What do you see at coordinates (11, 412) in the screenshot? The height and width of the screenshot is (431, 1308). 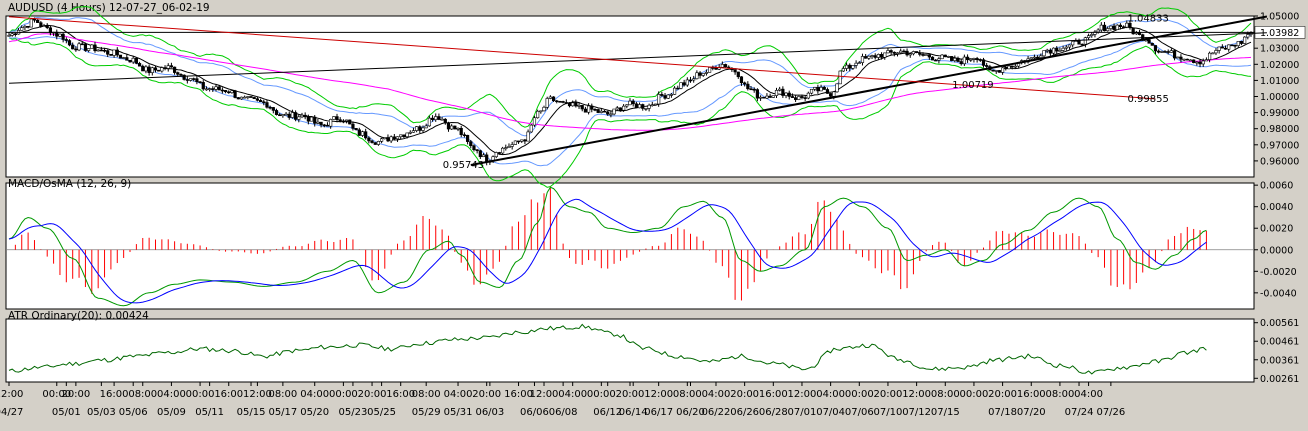 I see `x-date-label: 04/27` at bounding box center [11, 412].